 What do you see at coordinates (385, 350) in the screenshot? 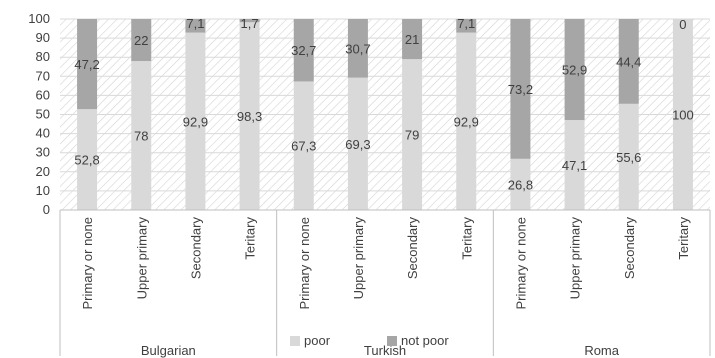
I see `group-label: Turkish` at bounding box center [385, 350].